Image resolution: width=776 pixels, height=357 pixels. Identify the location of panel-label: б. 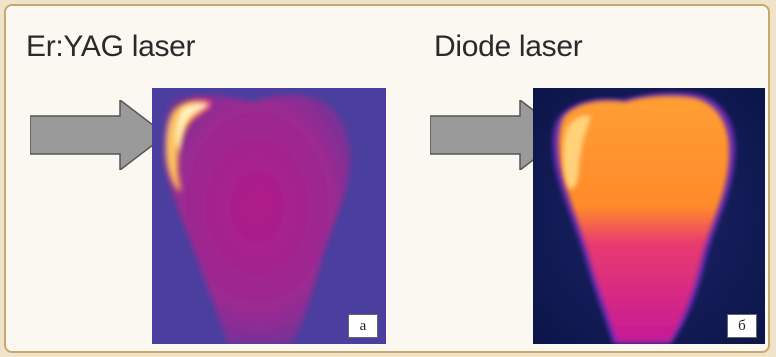
(742, 326).